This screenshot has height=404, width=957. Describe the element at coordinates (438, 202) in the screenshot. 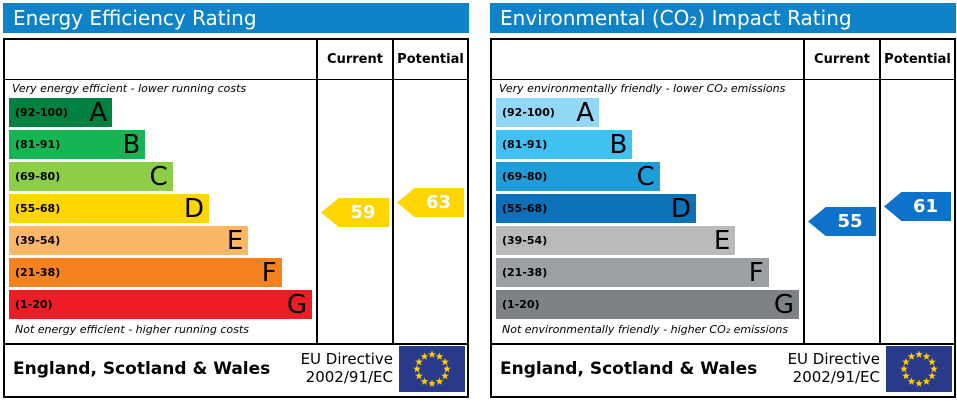

I see `potential-rating-value: 63` at that location.